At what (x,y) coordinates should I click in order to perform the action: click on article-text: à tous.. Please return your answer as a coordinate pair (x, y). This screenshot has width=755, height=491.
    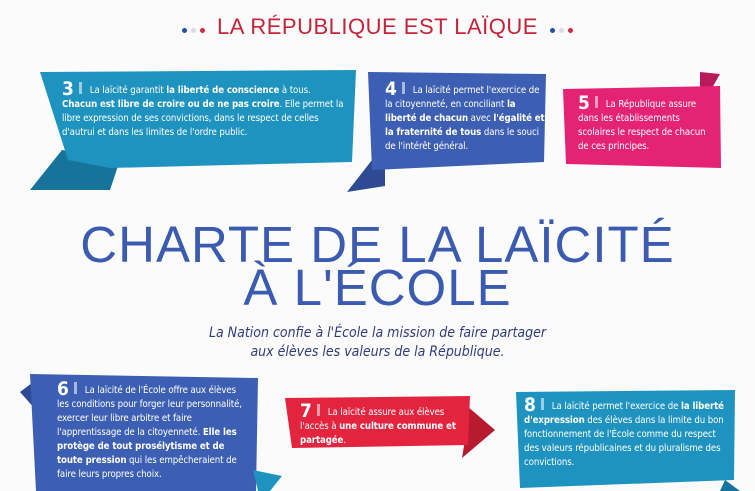
    Looking at the image, I should click on (295, 90).